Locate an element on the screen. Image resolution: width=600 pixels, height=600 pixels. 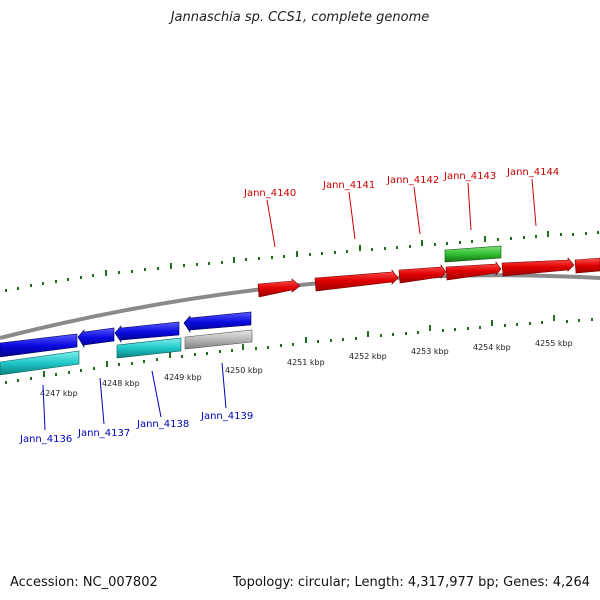
forward-gene-callouts is located at coordinates (401, 213).